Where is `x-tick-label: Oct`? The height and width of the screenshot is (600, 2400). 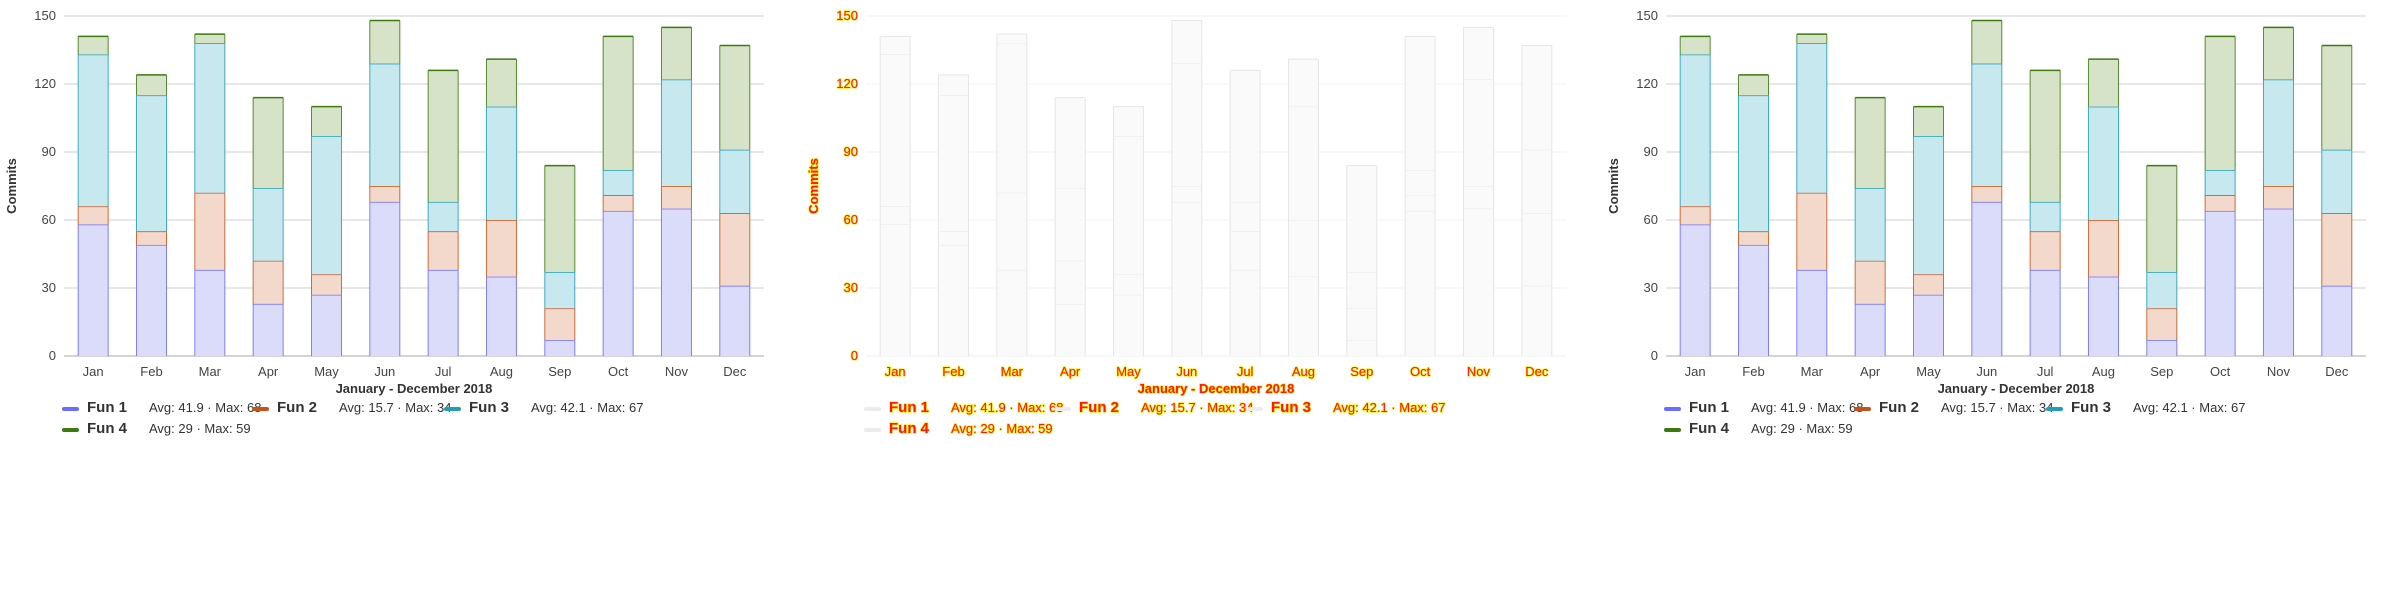 x-tick-label: Oct is located at coordinates (2220, 371).